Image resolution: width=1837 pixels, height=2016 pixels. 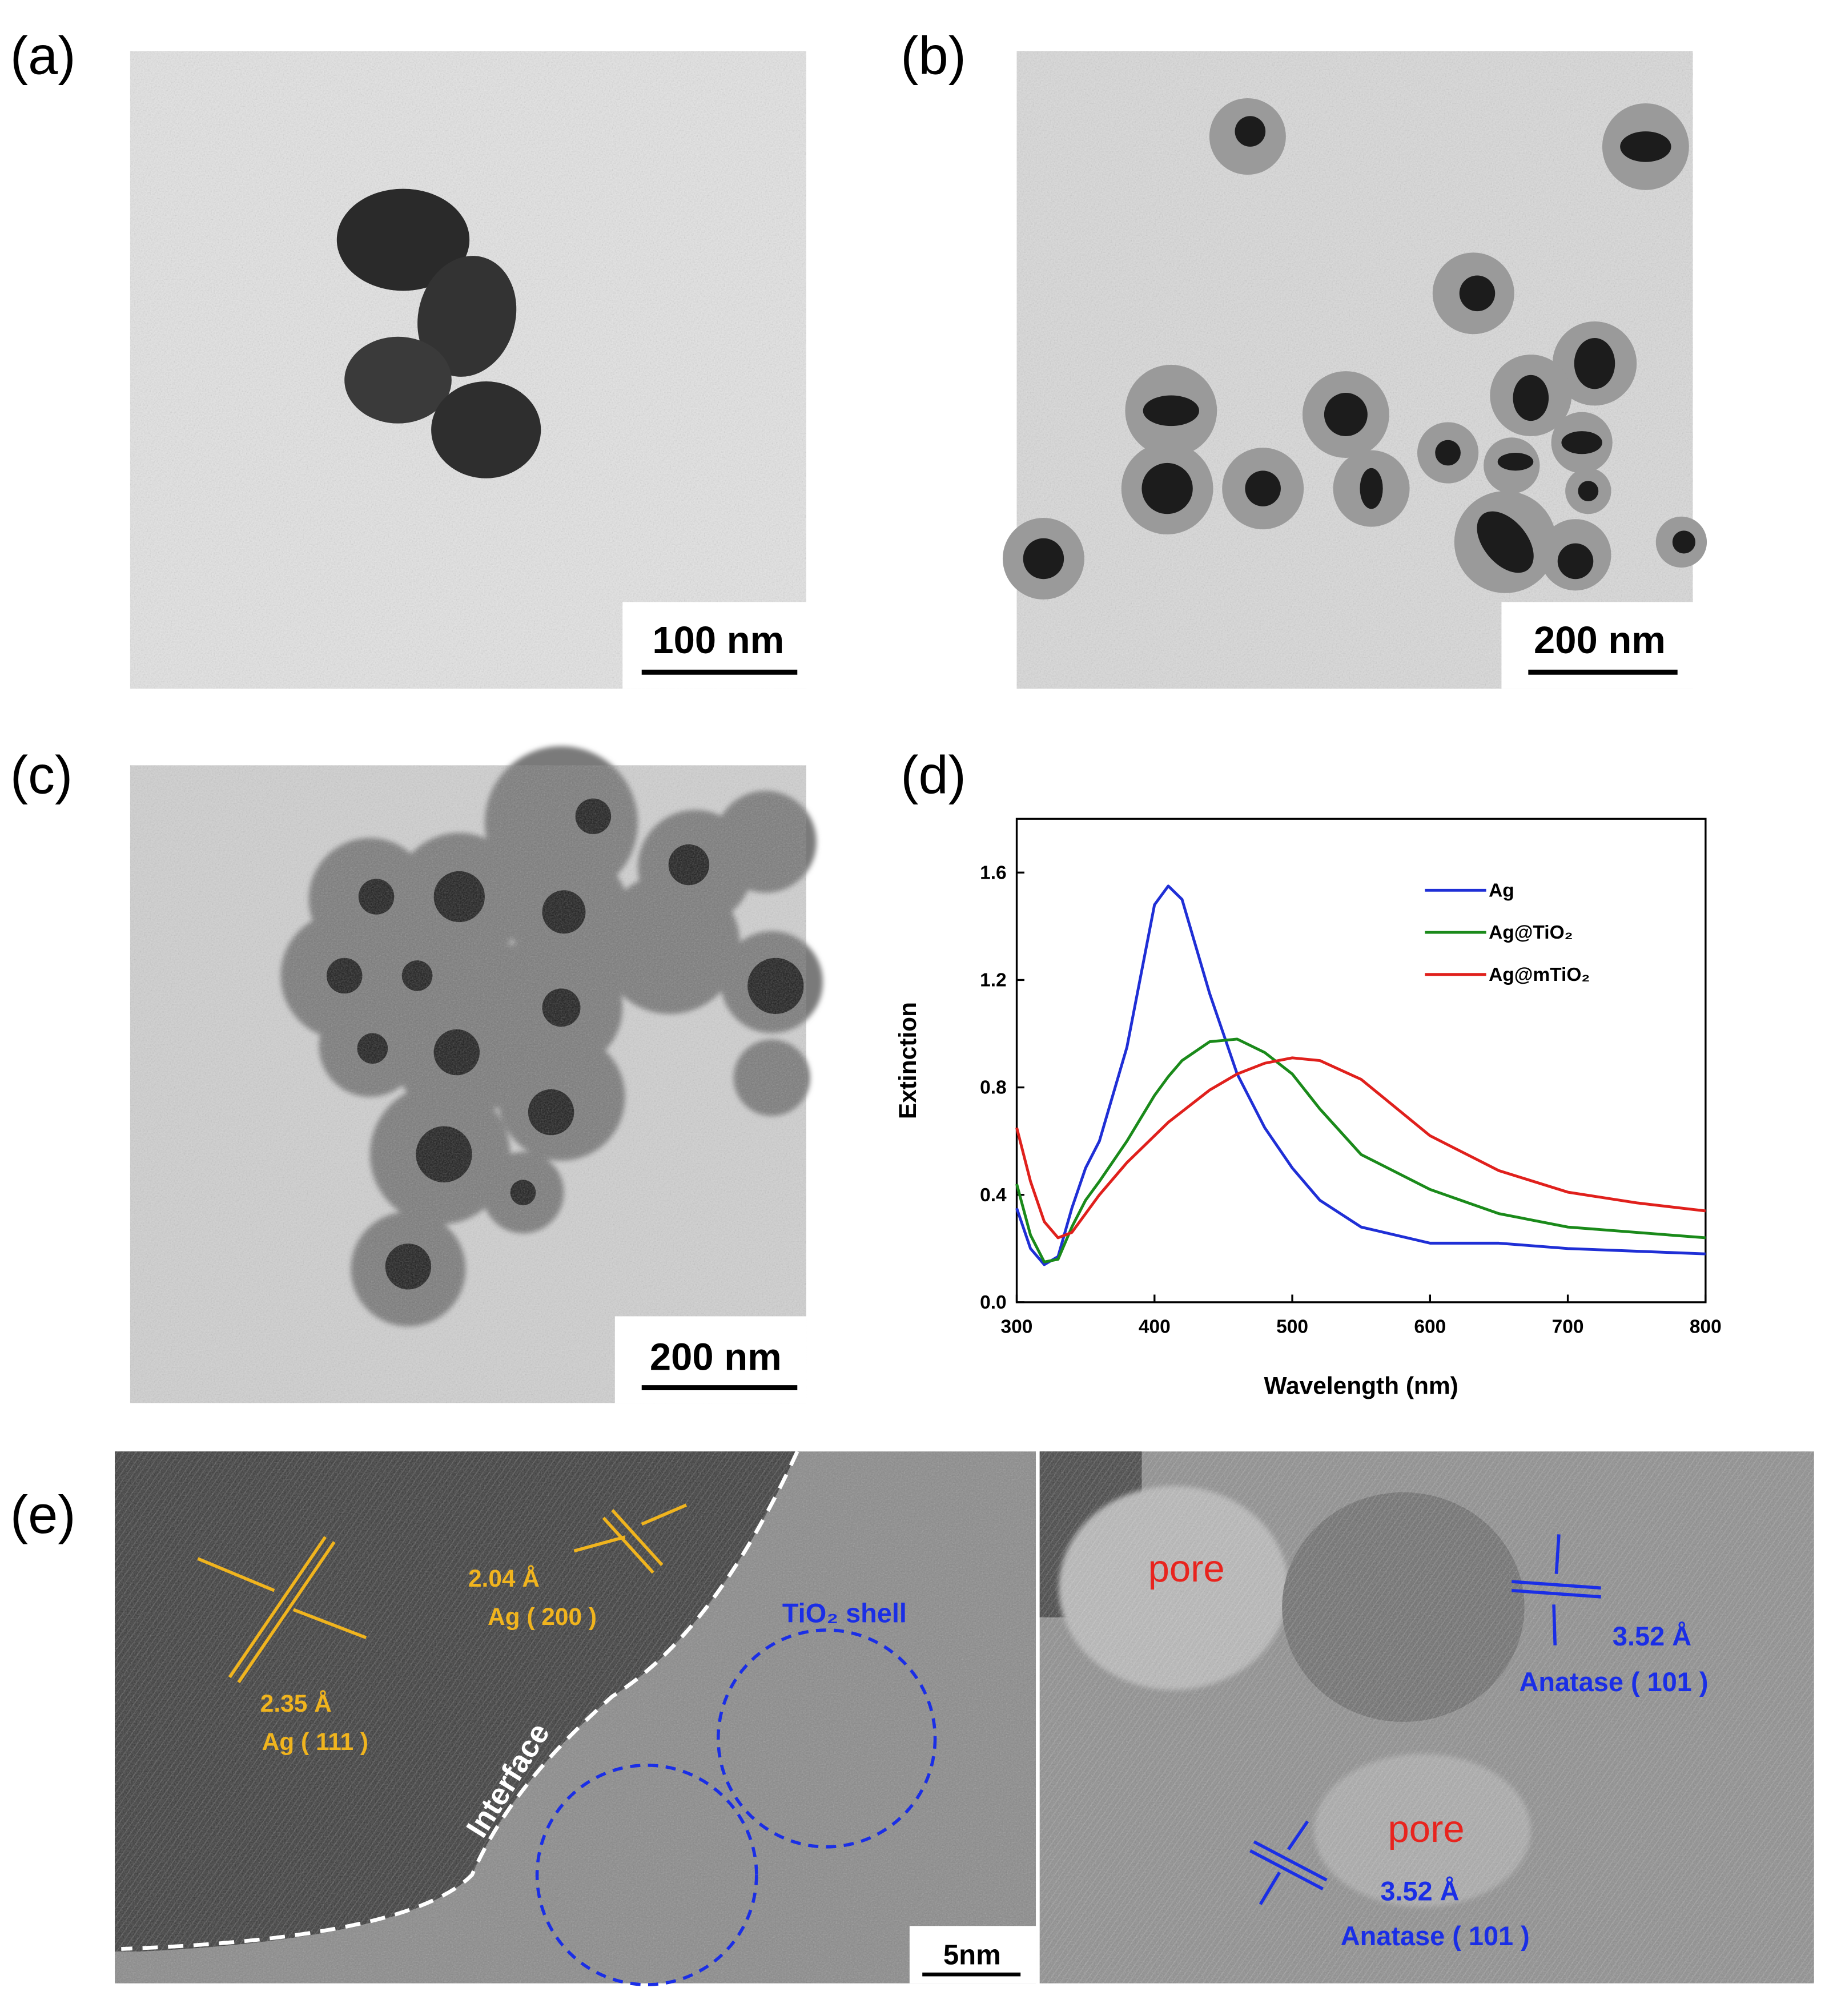 I want to click on x-tick-label: 400, so click(x=1155, y=1326).